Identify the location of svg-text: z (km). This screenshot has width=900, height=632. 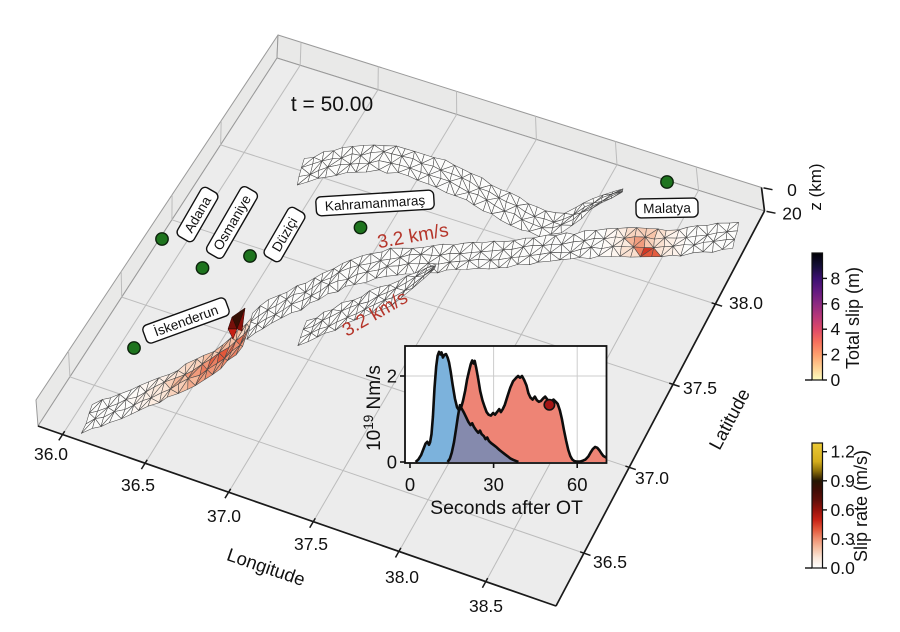
(815, 186).